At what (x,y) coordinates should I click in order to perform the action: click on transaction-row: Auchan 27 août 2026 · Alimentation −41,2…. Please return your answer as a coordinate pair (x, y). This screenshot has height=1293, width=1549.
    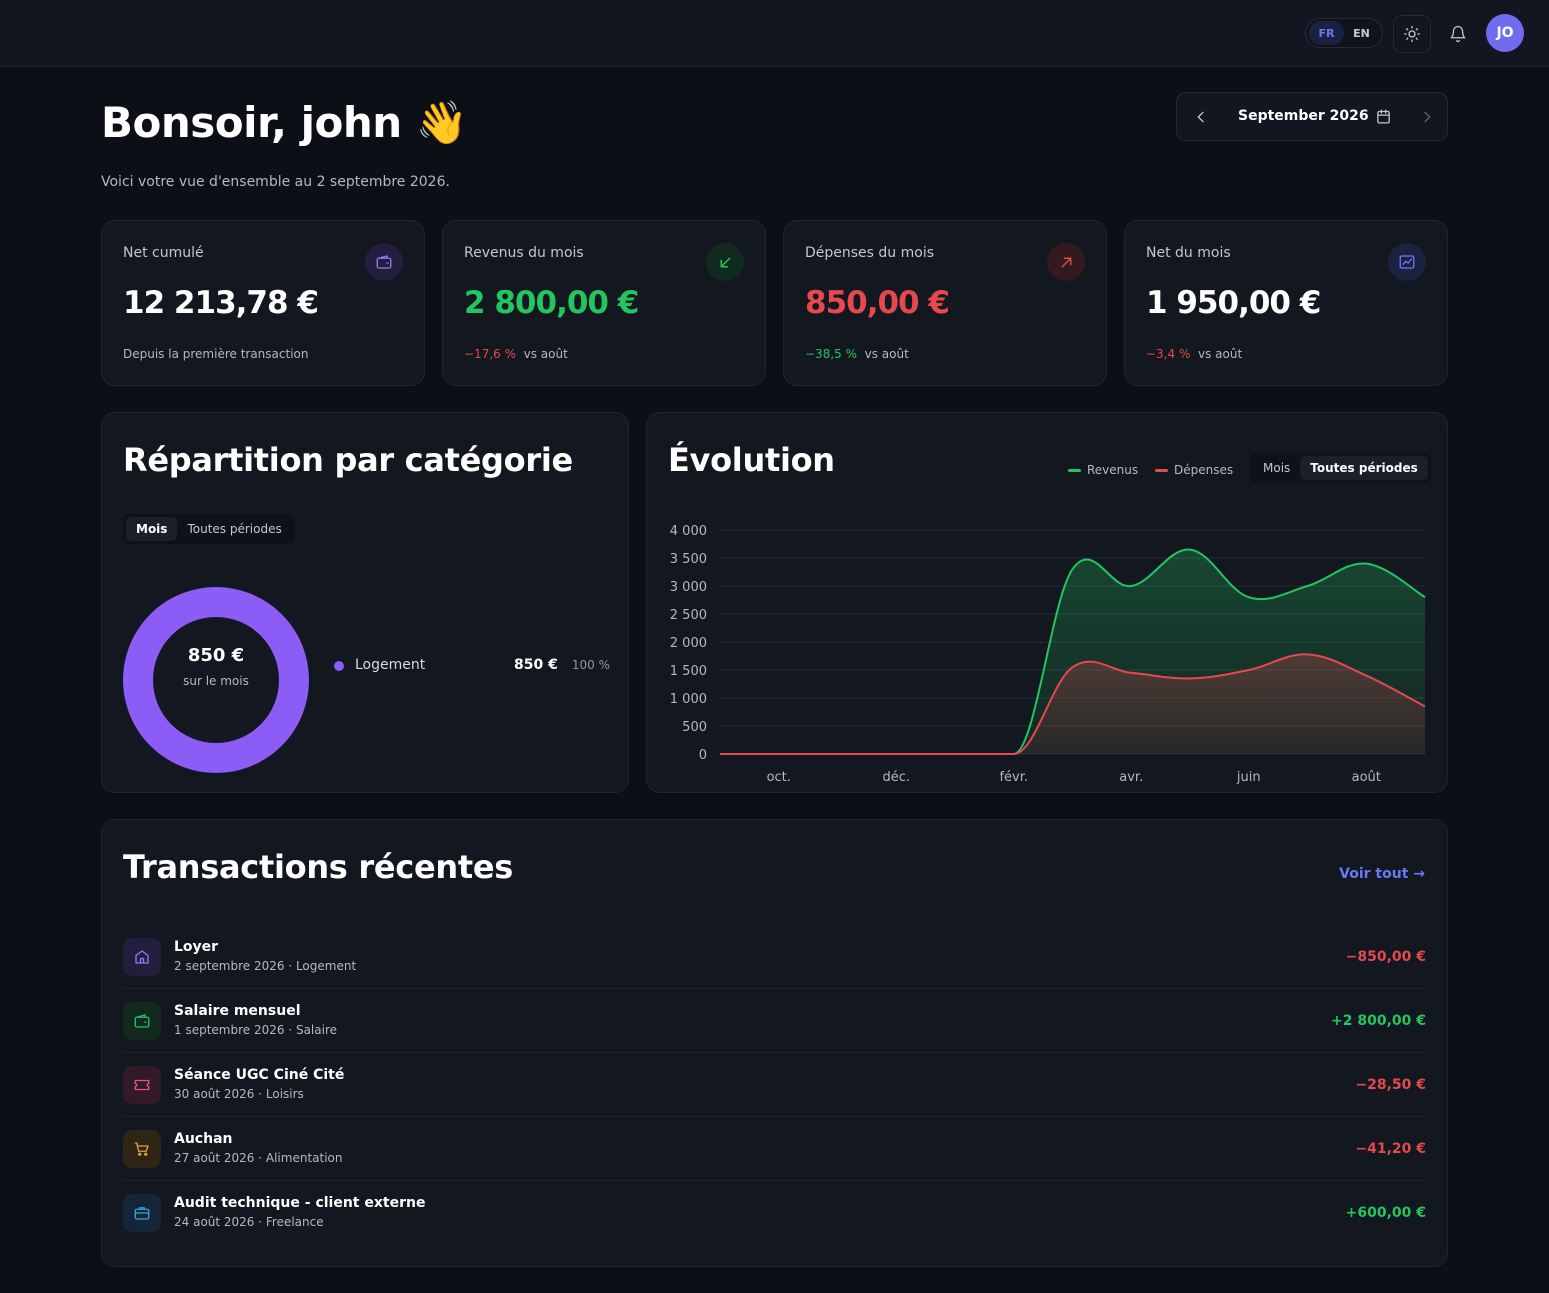
    Looking at the image, I should click on (774, 1149).